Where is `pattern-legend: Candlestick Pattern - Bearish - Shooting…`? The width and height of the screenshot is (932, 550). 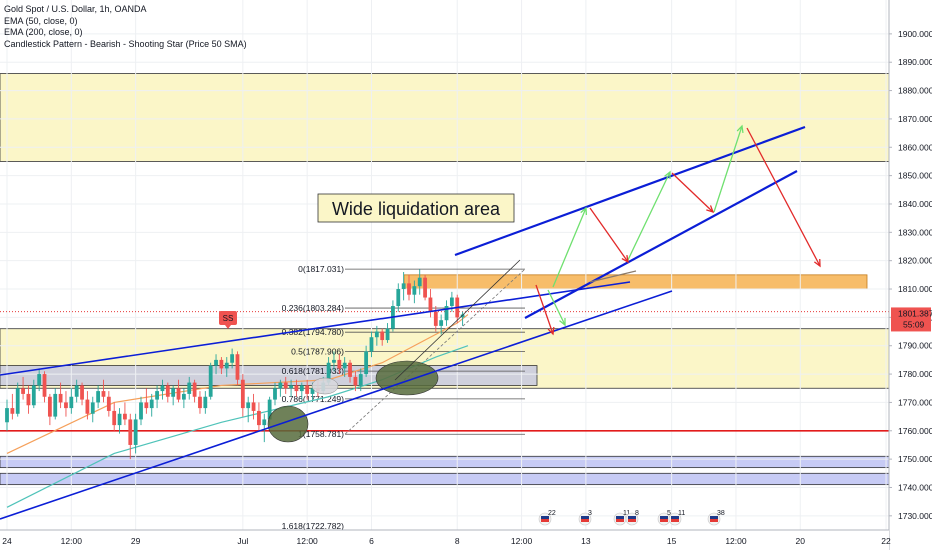
pattern-legend: Candlestick Pattern - Bearish - Shooting… is located at coordinates (125, 43).